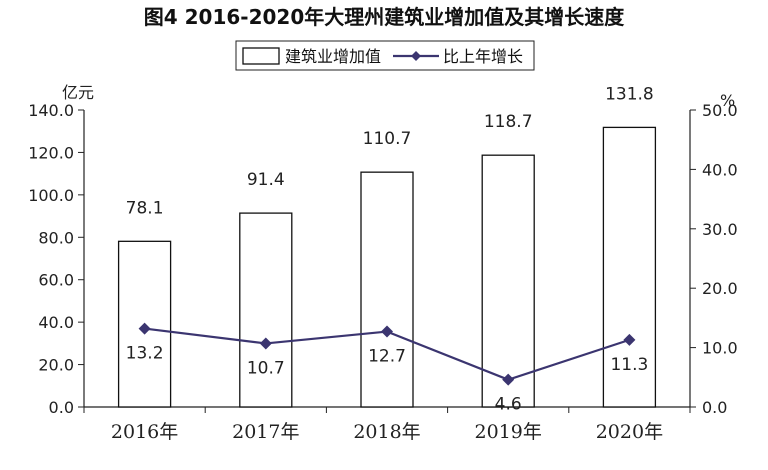  Describe the element at coordinates (720, 348) in the screenshot. I see `right-tick-label: 10.0` at that location.